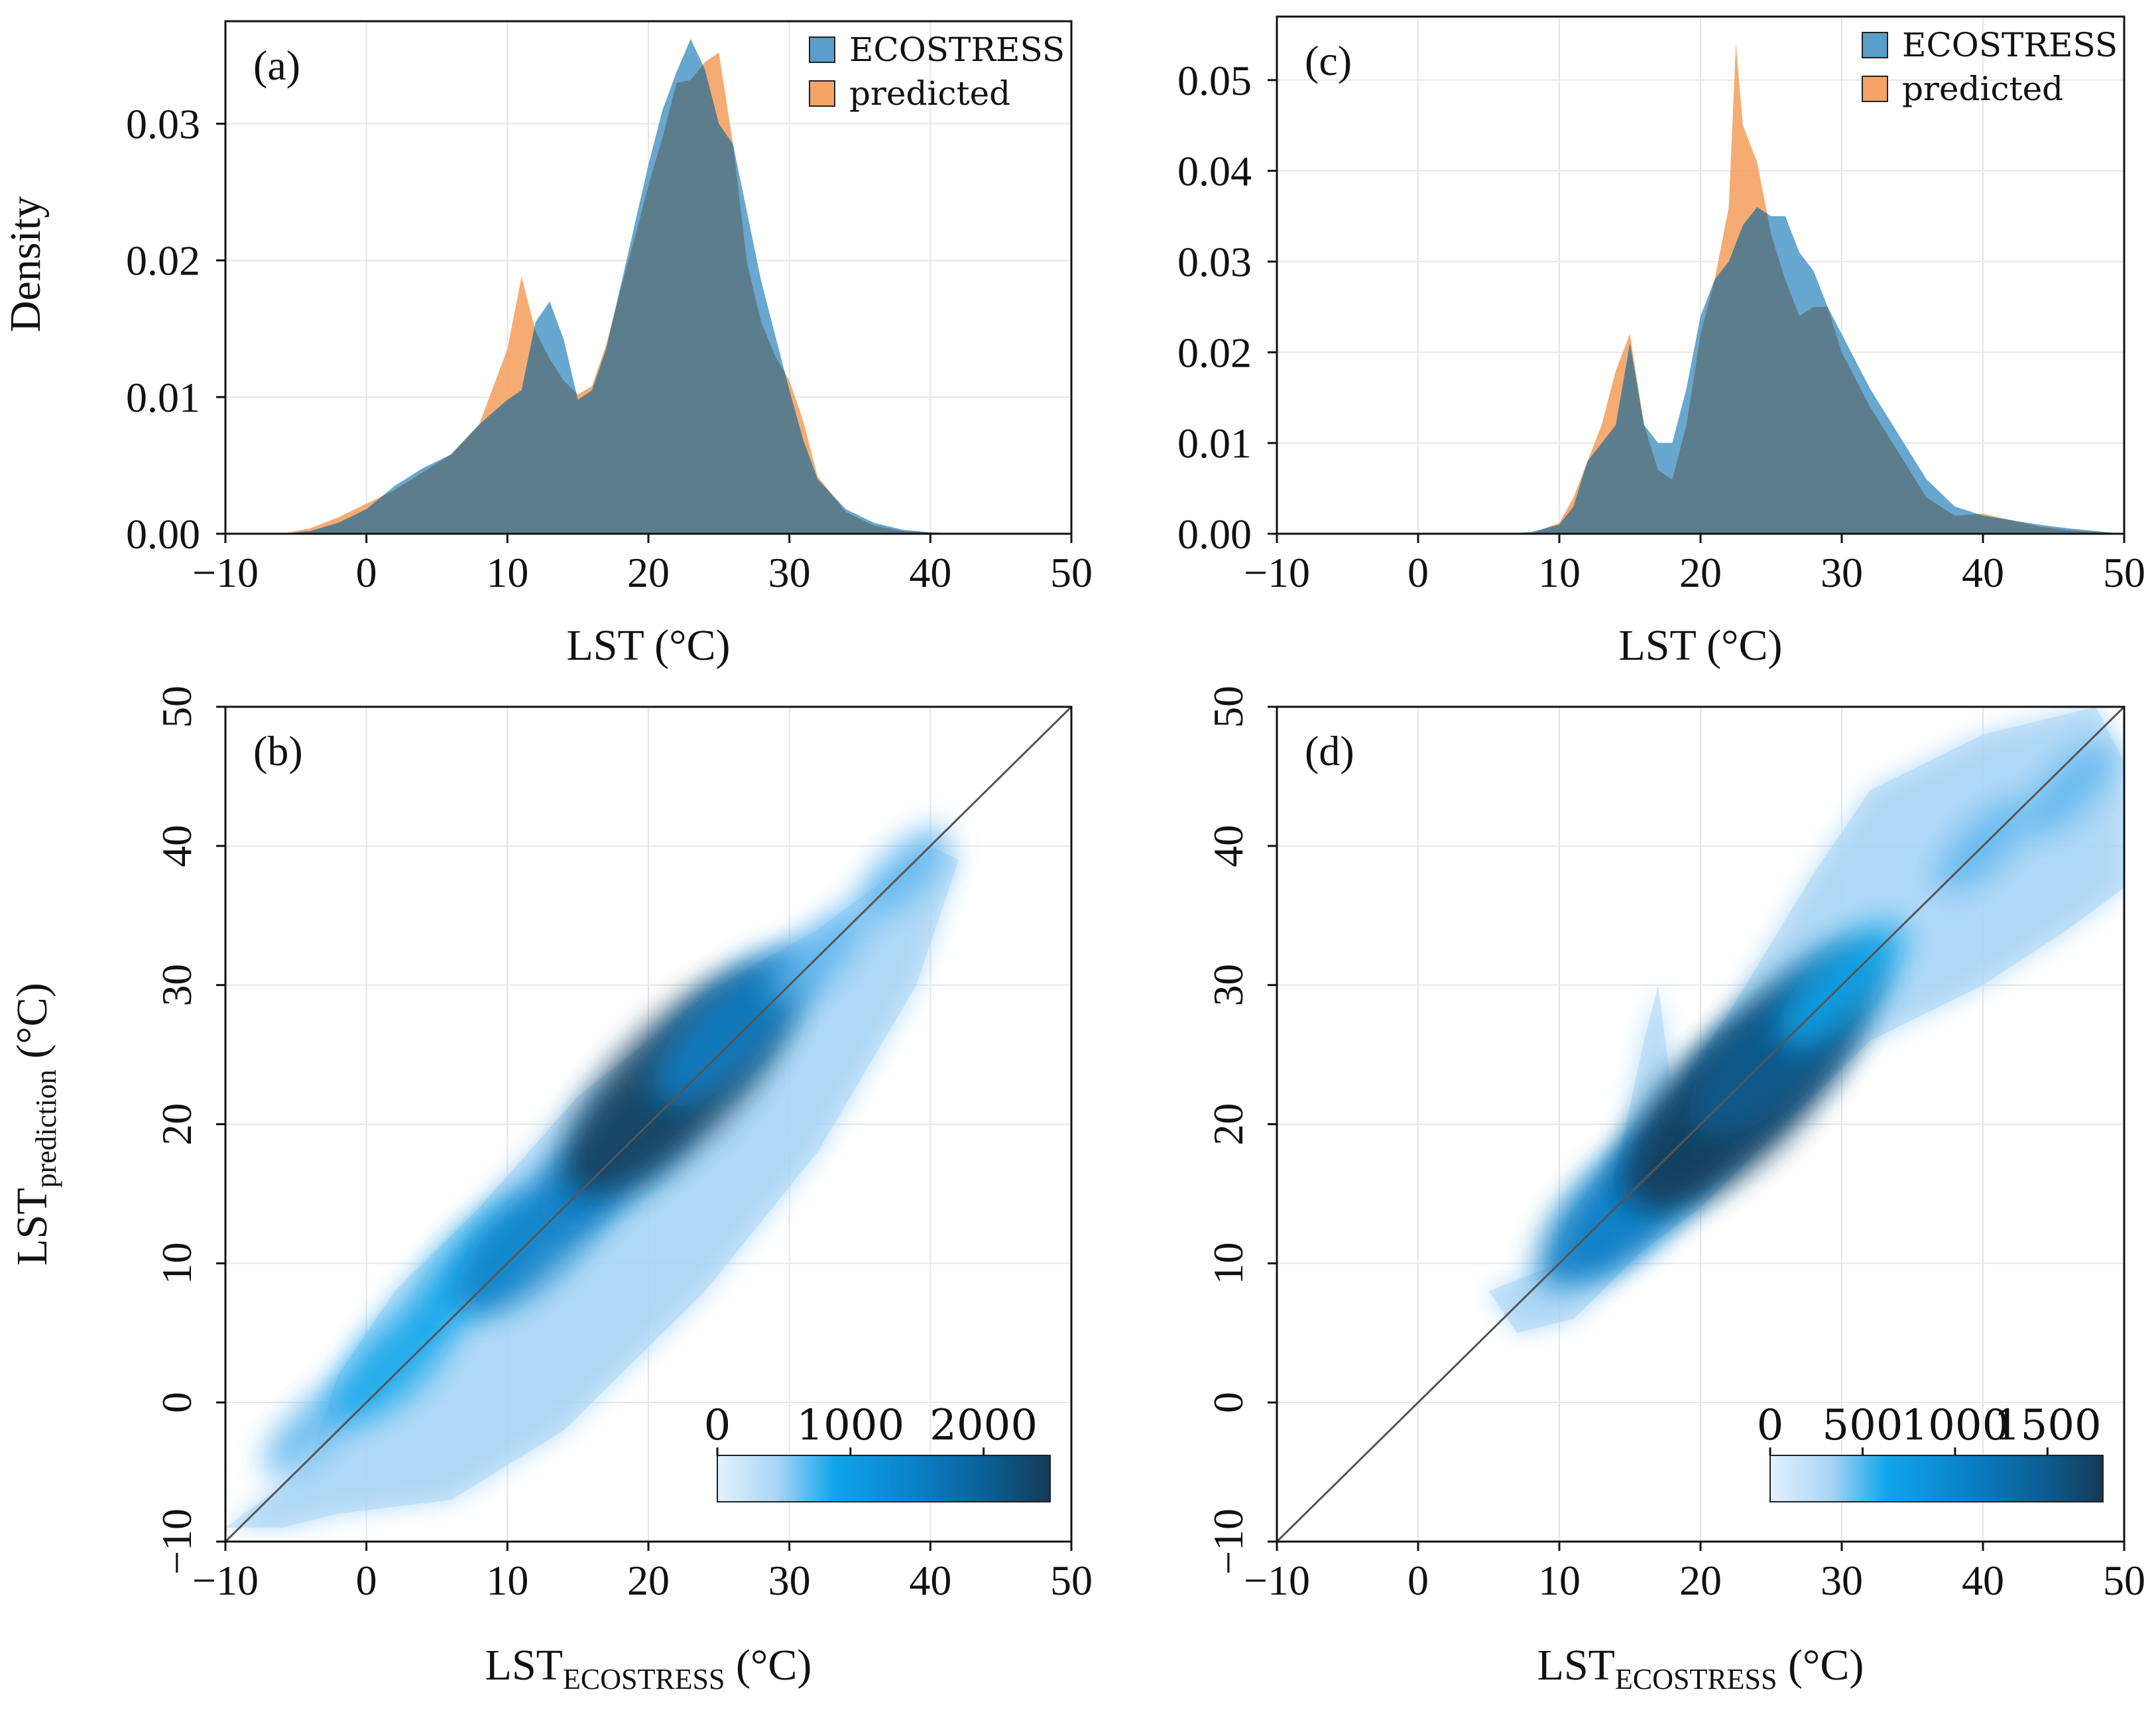 The height and width of the screenshot is (1710, 2156). Describe the element at coordinates (25, 264) in the screenshot. I see `y-axis-title: Density` at that location.